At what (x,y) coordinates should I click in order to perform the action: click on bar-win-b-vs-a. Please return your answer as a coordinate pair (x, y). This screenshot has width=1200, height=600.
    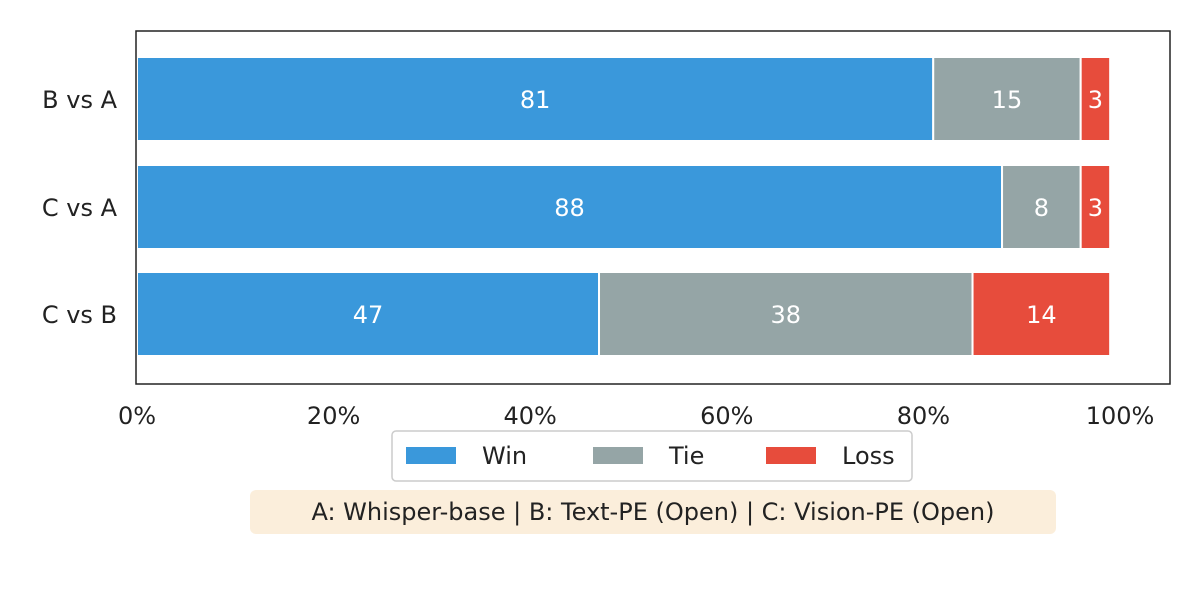
    Looking at the image, I should click on (535, 99).